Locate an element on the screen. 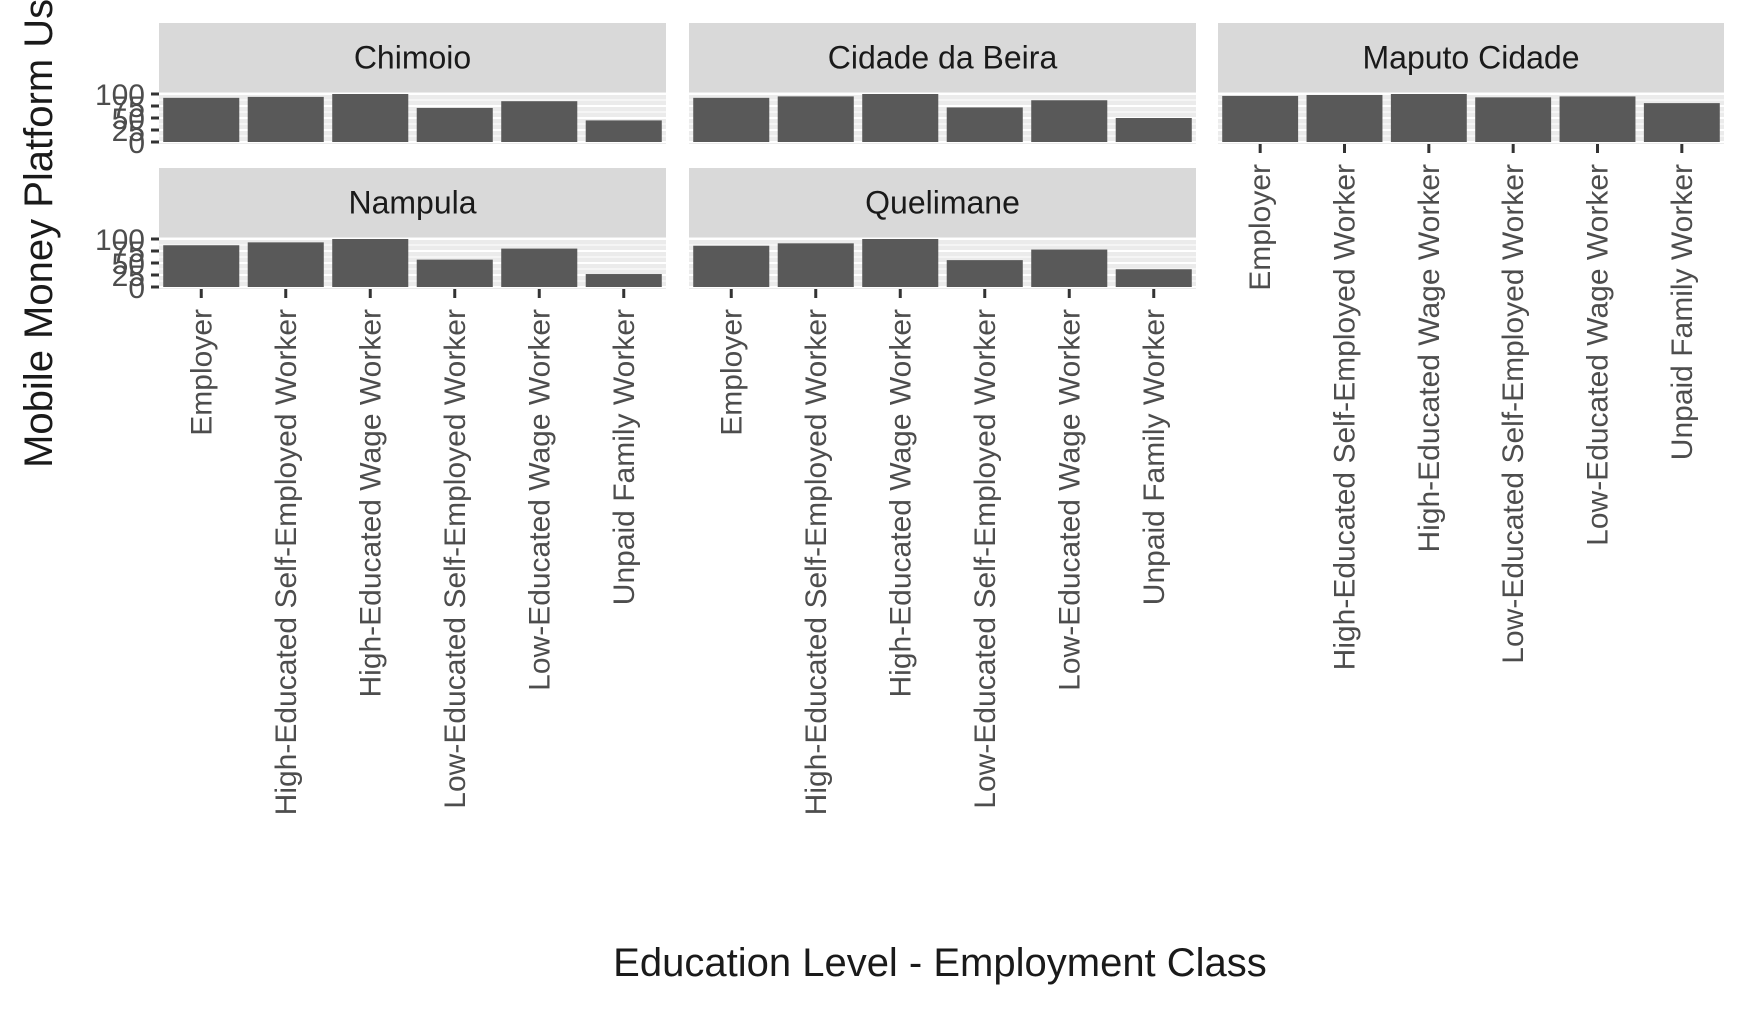 Image resolution: width=1739 pixels, height=1009 pixels. facet-strip-cidade-da-beira is located at coordinates (942, 57).